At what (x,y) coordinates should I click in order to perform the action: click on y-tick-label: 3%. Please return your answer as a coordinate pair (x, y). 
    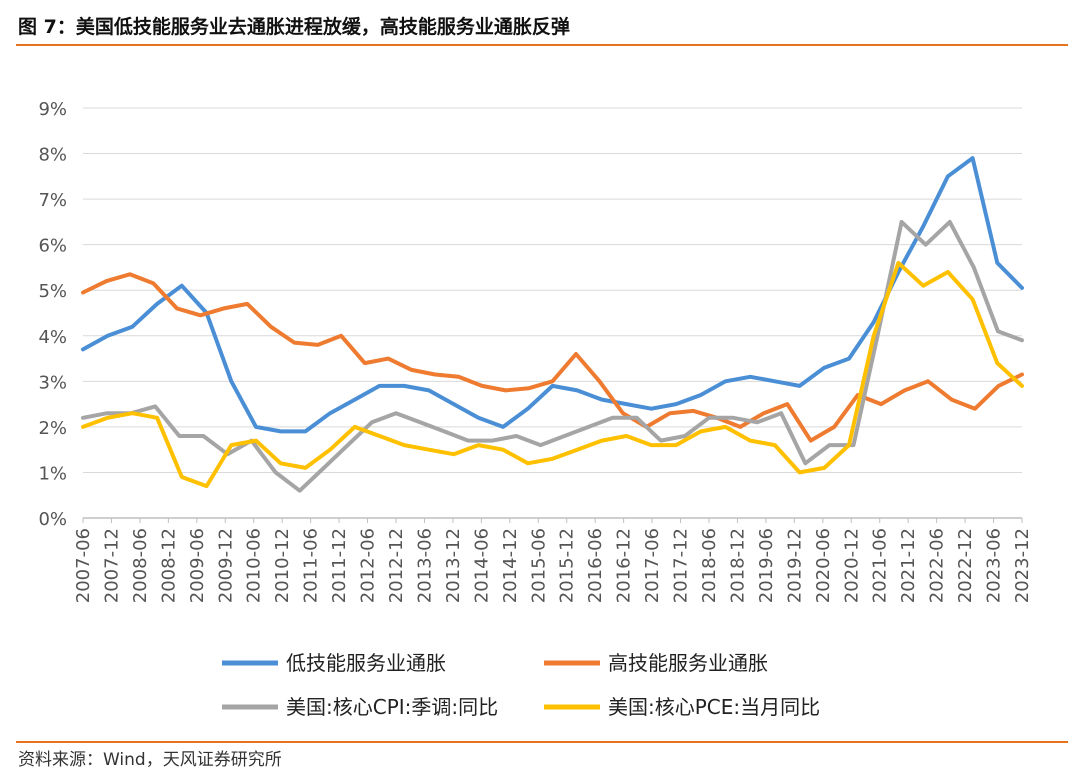
    Looking at the image, I should click on (52, 382).